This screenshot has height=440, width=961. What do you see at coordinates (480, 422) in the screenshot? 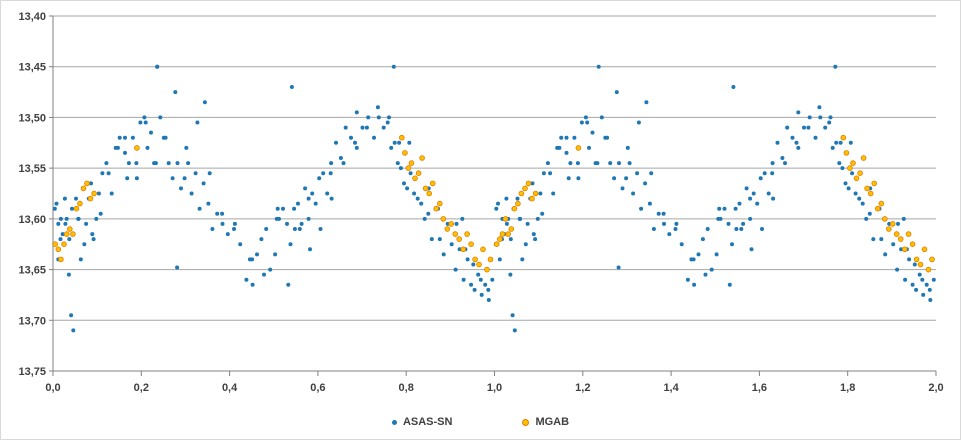
I see `legend: ASAS-SN MGAB` at bounding box center [480, 422].